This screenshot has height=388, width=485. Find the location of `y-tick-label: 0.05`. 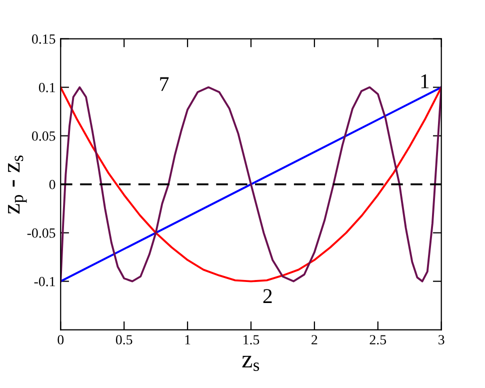

y-tick-label: 0.05 is located at coordinates (44, 136).